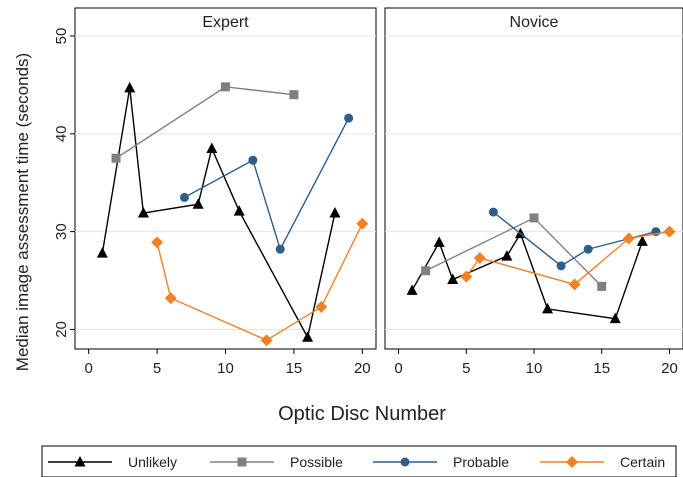 The image size is (683, 477). I want to click on panel-novice-series-certain, so click(568, 258).